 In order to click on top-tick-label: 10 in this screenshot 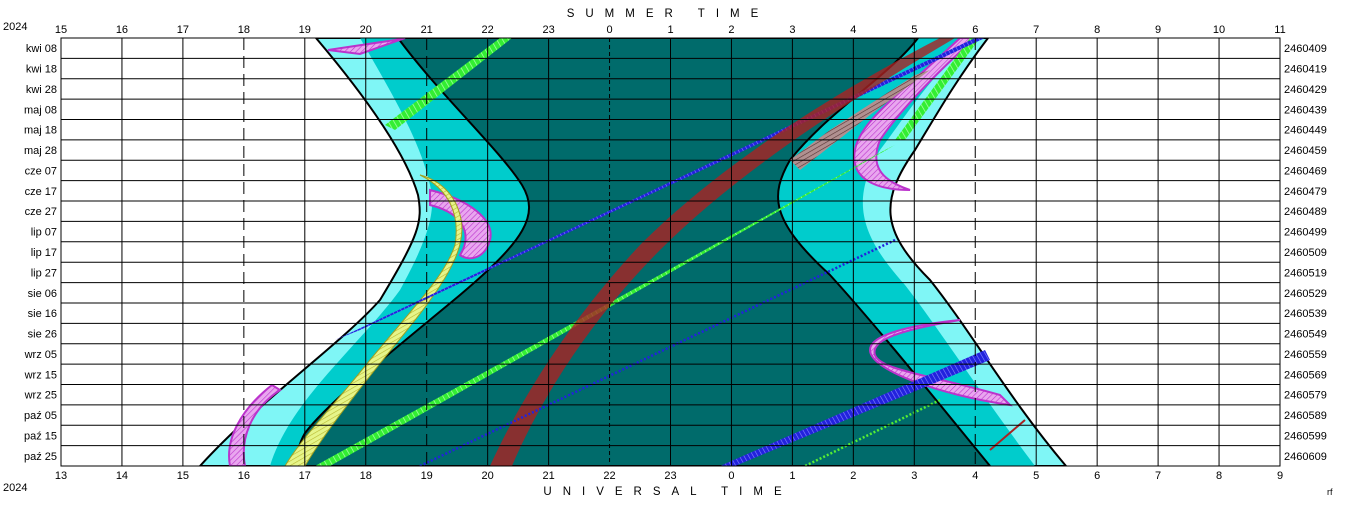, I will do `click(1219, 30)`.